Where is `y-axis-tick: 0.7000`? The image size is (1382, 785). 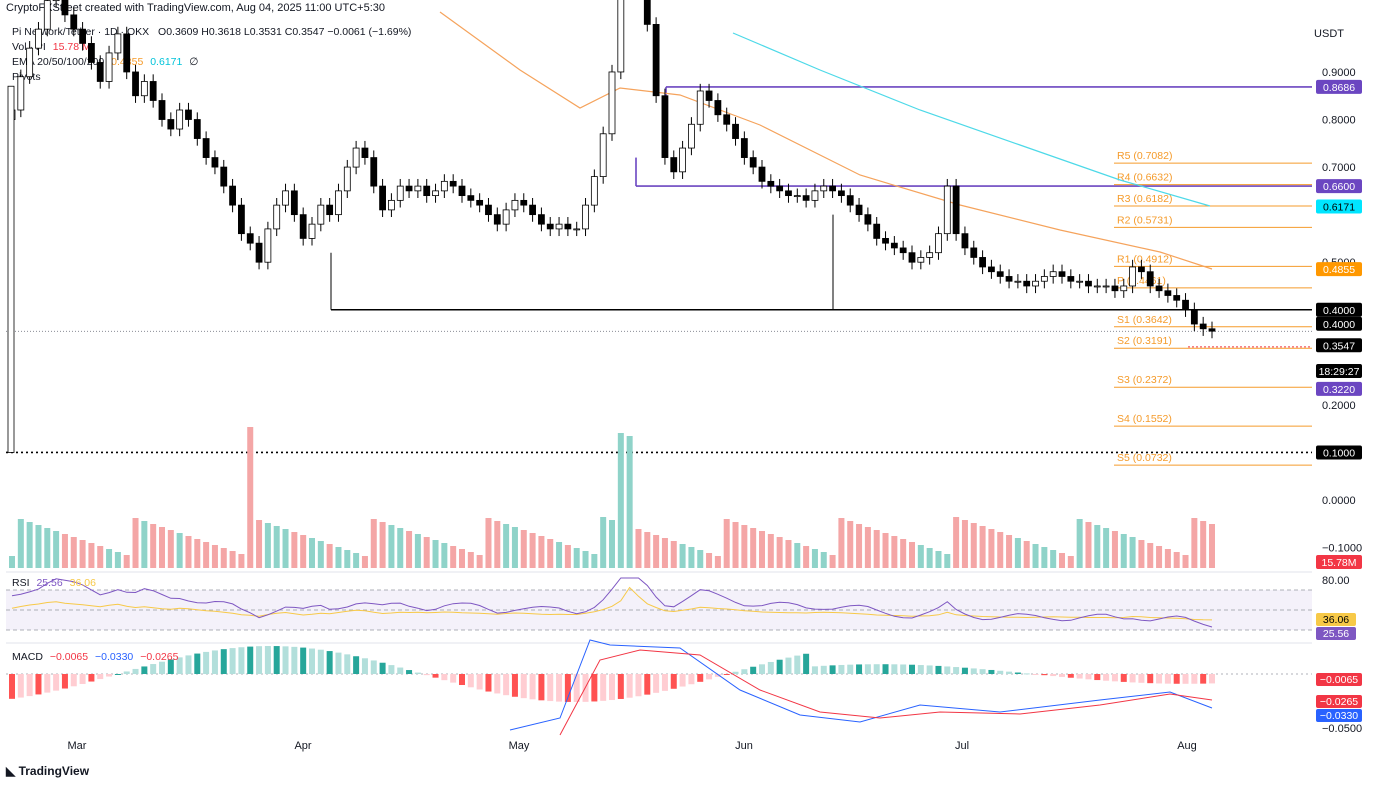 y-axis-tick: 0.7000 is located at coordinates (1339, 168).